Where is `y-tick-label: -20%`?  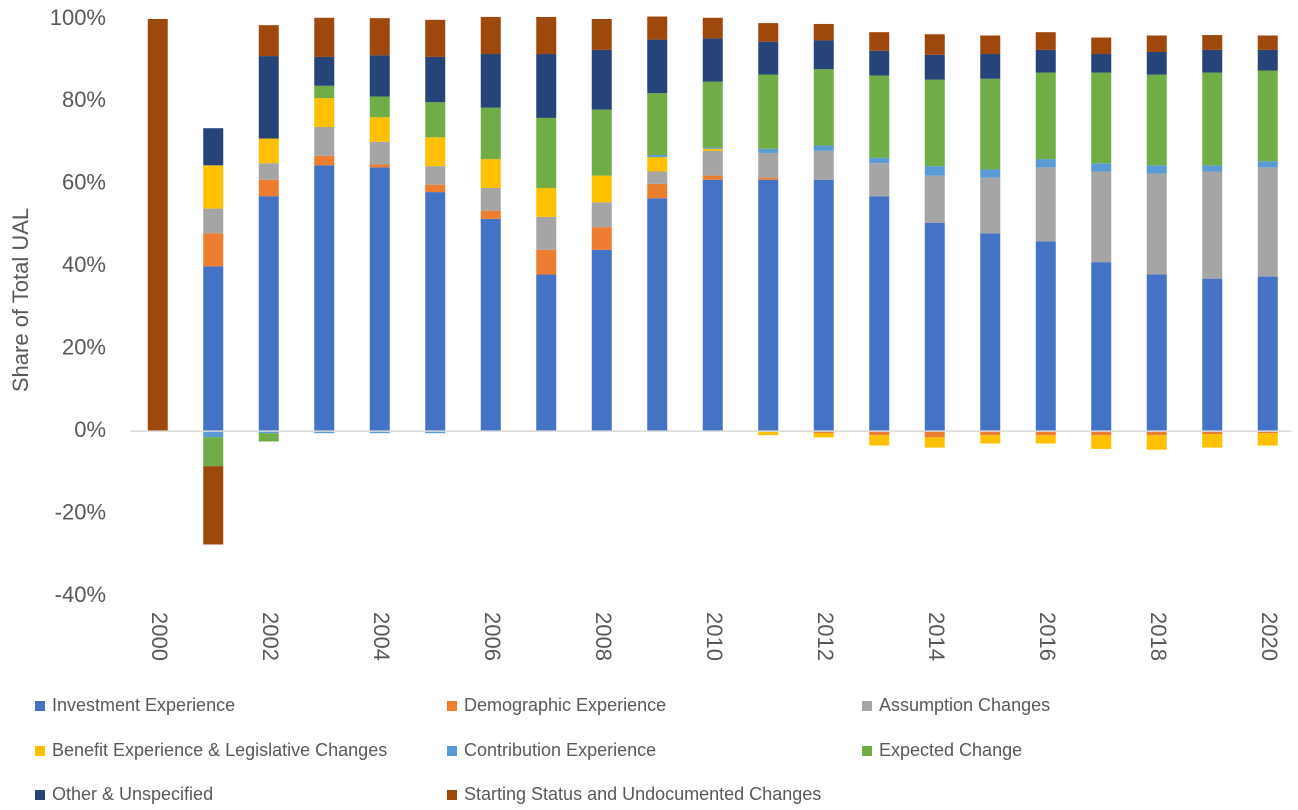 y-tick-label: -20% is located at coordinates (80, 511).